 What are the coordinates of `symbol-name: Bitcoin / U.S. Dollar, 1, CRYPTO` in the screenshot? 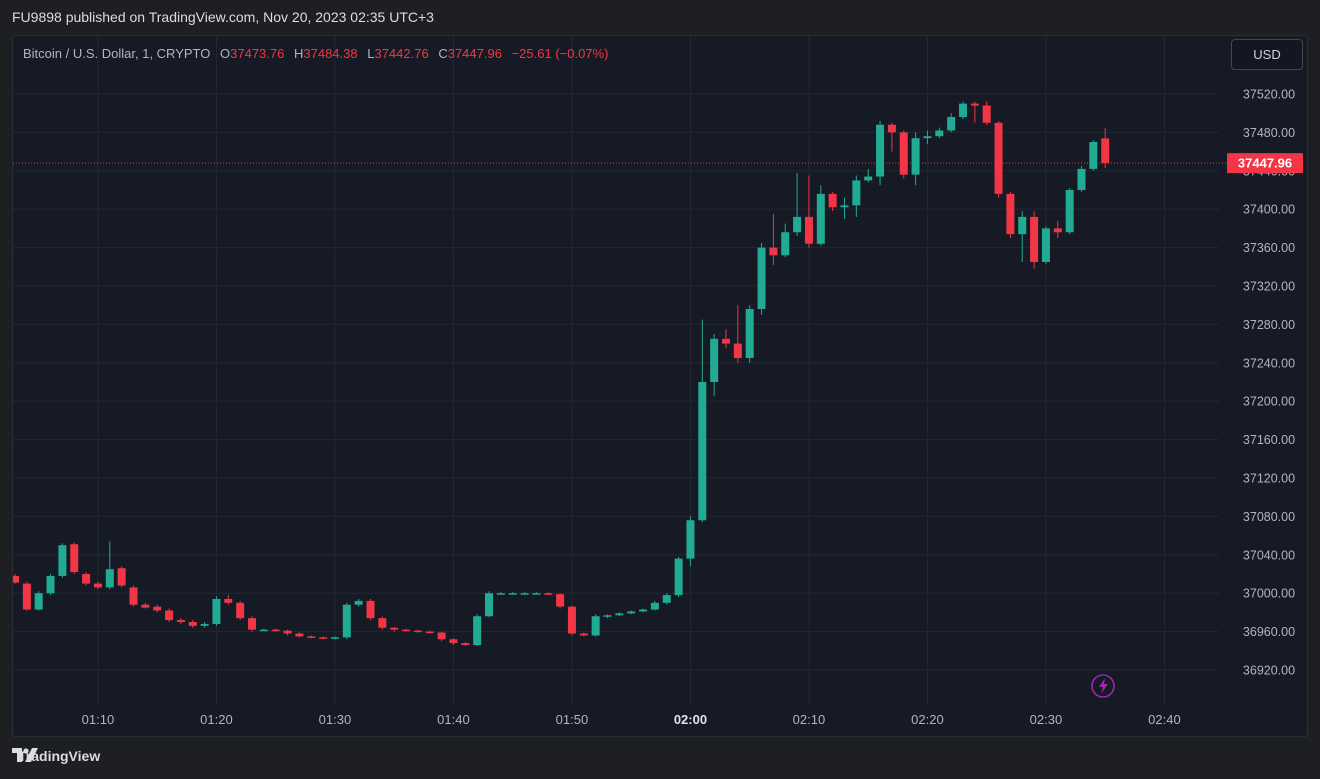 It's located at (117, 53).